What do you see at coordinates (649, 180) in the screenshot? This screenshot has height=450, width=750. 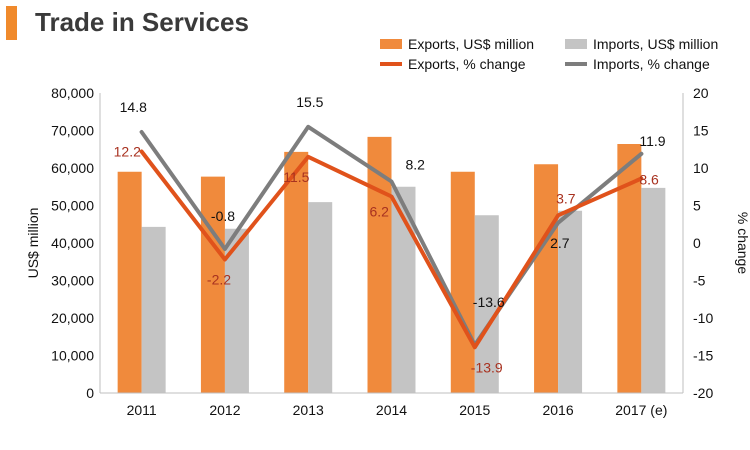 I see `exports-pct-label: 8.6` at bounding box center [649, 180].